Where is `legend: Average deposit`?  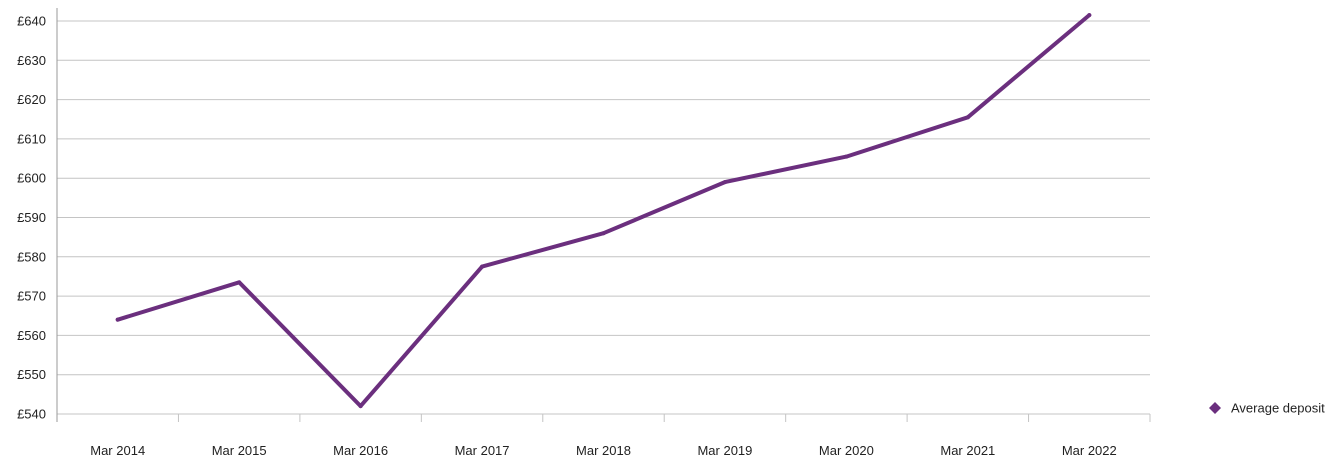
legend: Average deposit is located at coordinates (1267, 408).